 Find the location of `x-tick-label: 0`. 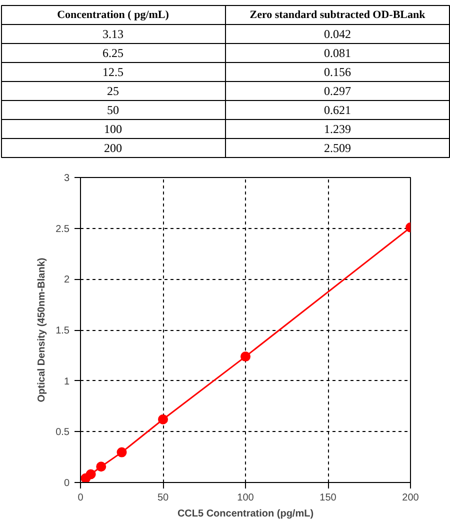

x-tick-label: 0 is located at coordinates (81, 498).